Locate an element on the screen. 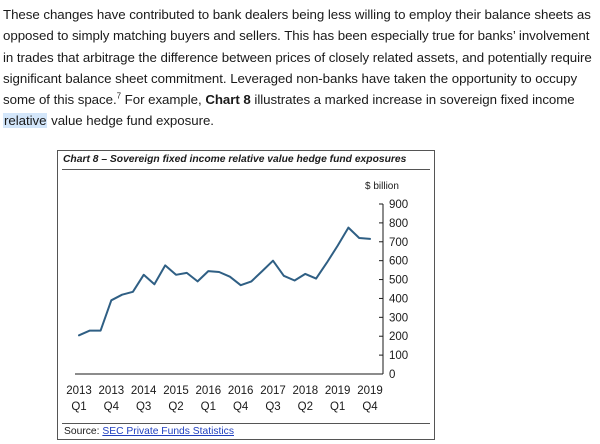  title-divider is located at coordinates (246, 169).